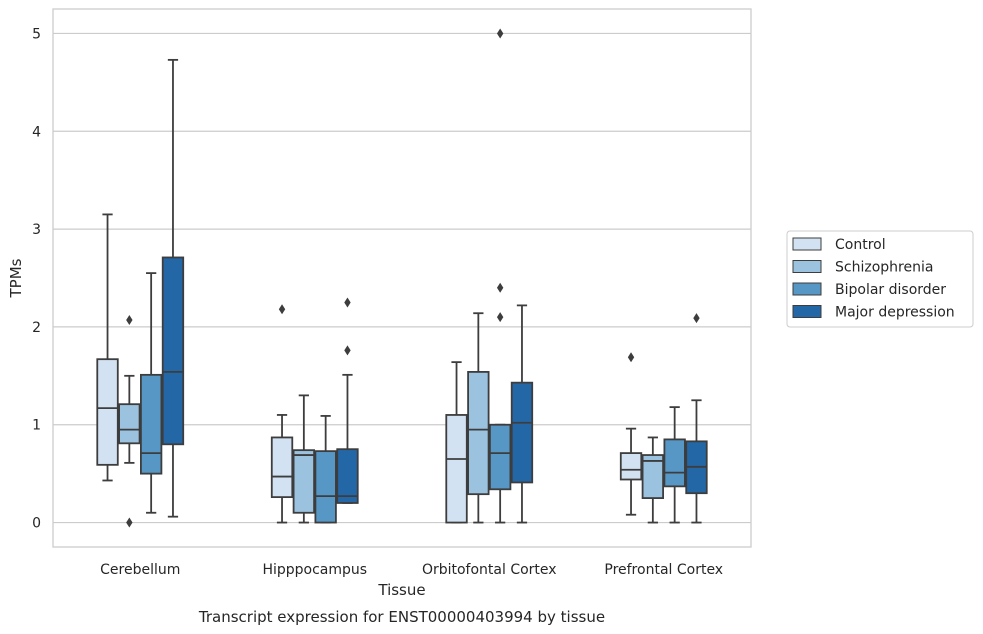 The image size is (983, 634). I want to click on y-axis-ticks: 0 1 2 3 4 5, so click(36, 278).